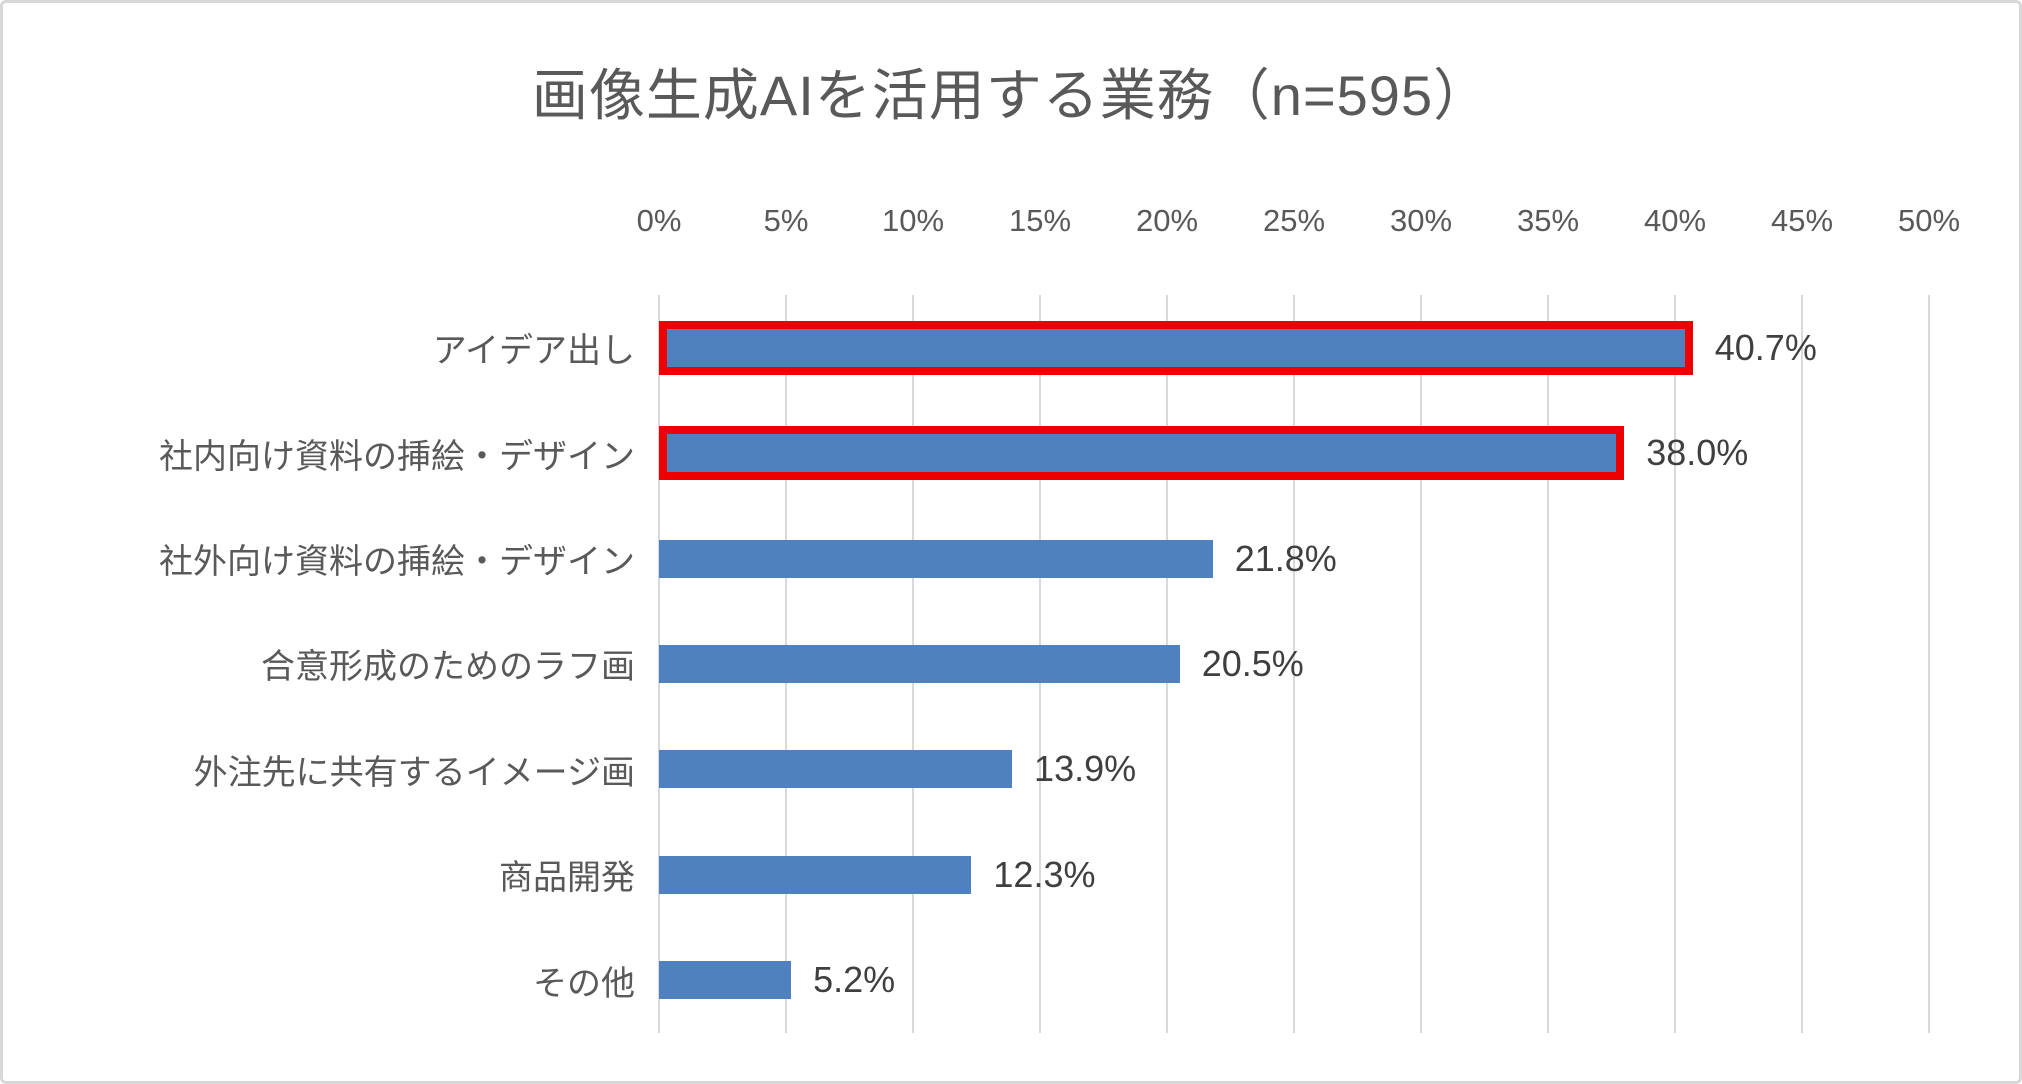 The image size is (2022, 1084). Describe the element at coordinates (854, 980) in the screenshot. I see `bar-value-label: 5.2%` at that location.